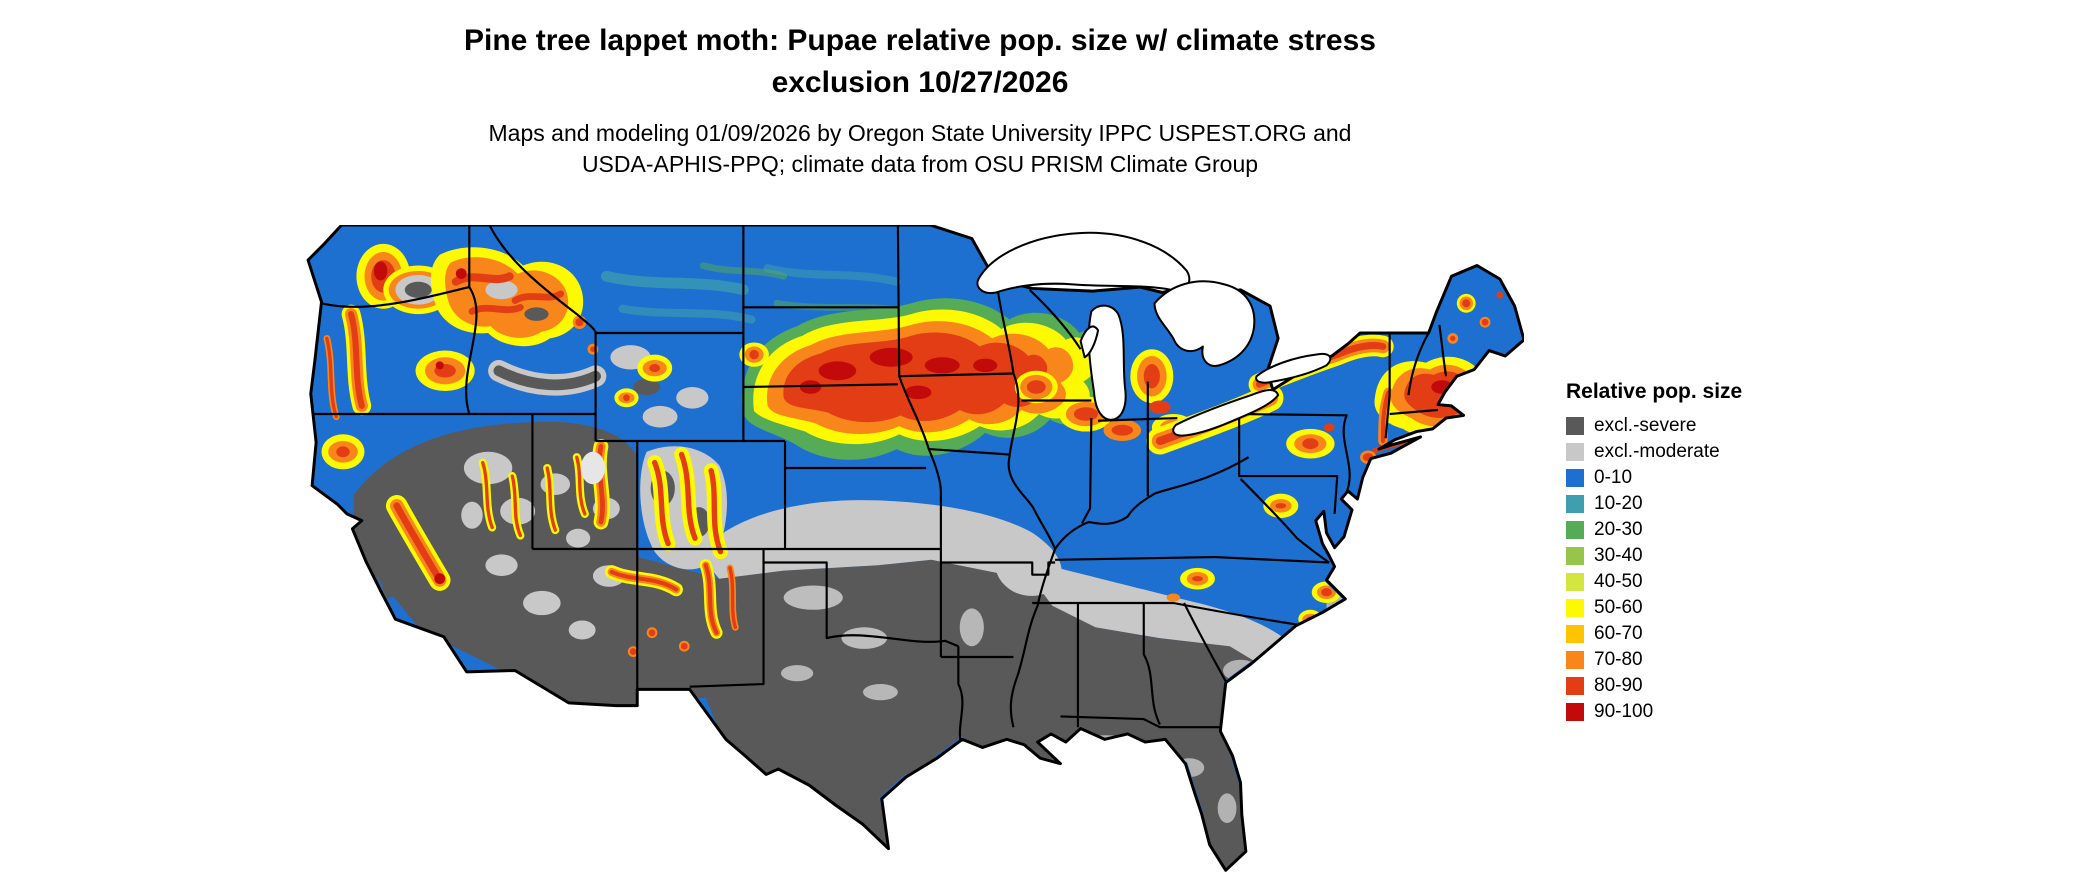 This screenshot has width=2100, height=892. Describe the element at coordinates (1575, 451) in the screenshot. I see `legend-swatch-excl-moderate` at that location.